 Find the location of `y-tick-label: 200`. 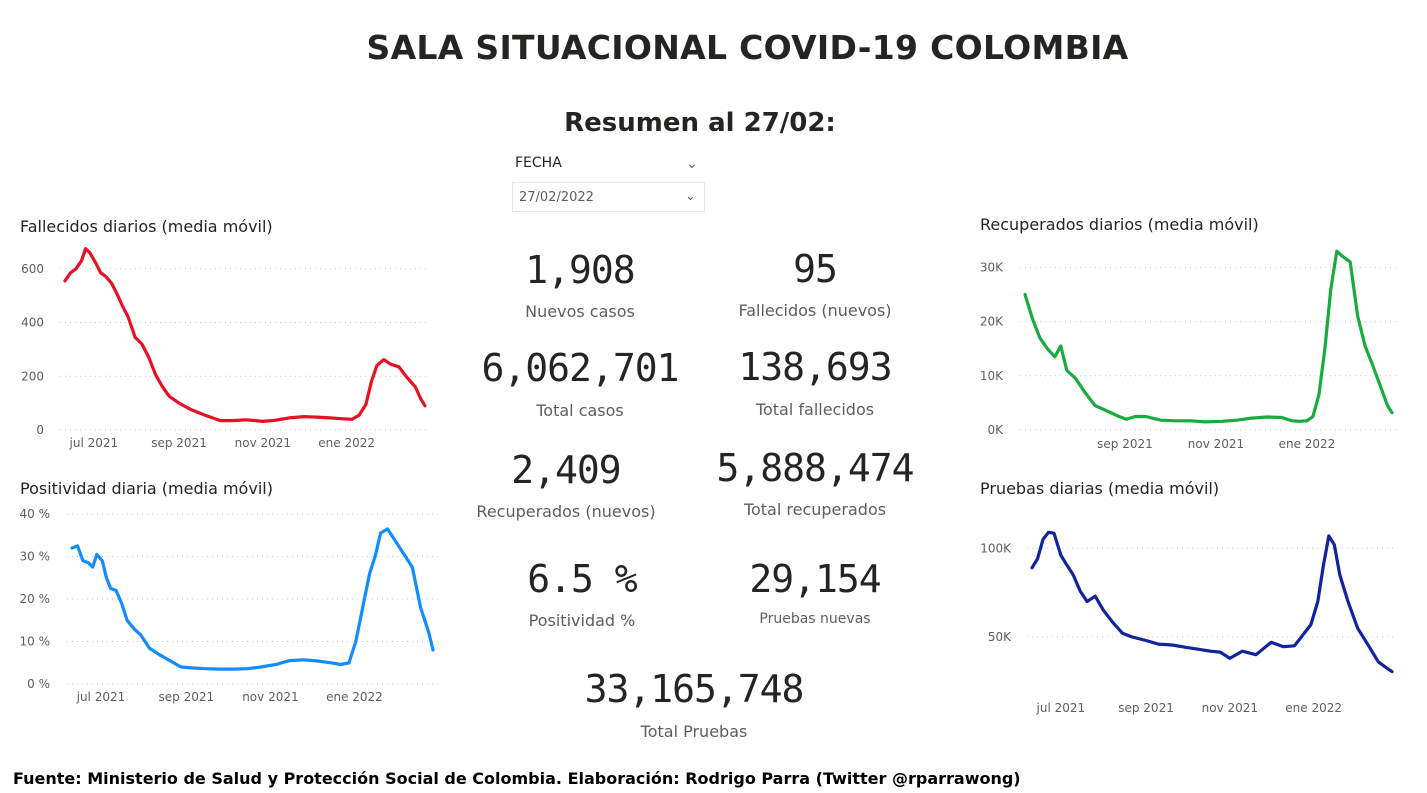

y-tick-label: 200 is located at coordinates (32, 376).